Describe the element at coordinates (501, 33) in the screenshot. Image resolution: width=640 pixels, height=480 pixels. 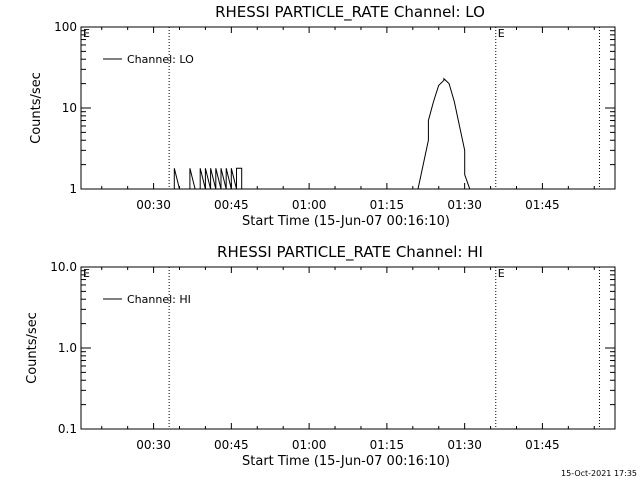
I see `event-marker-label-lo: E` at that location.